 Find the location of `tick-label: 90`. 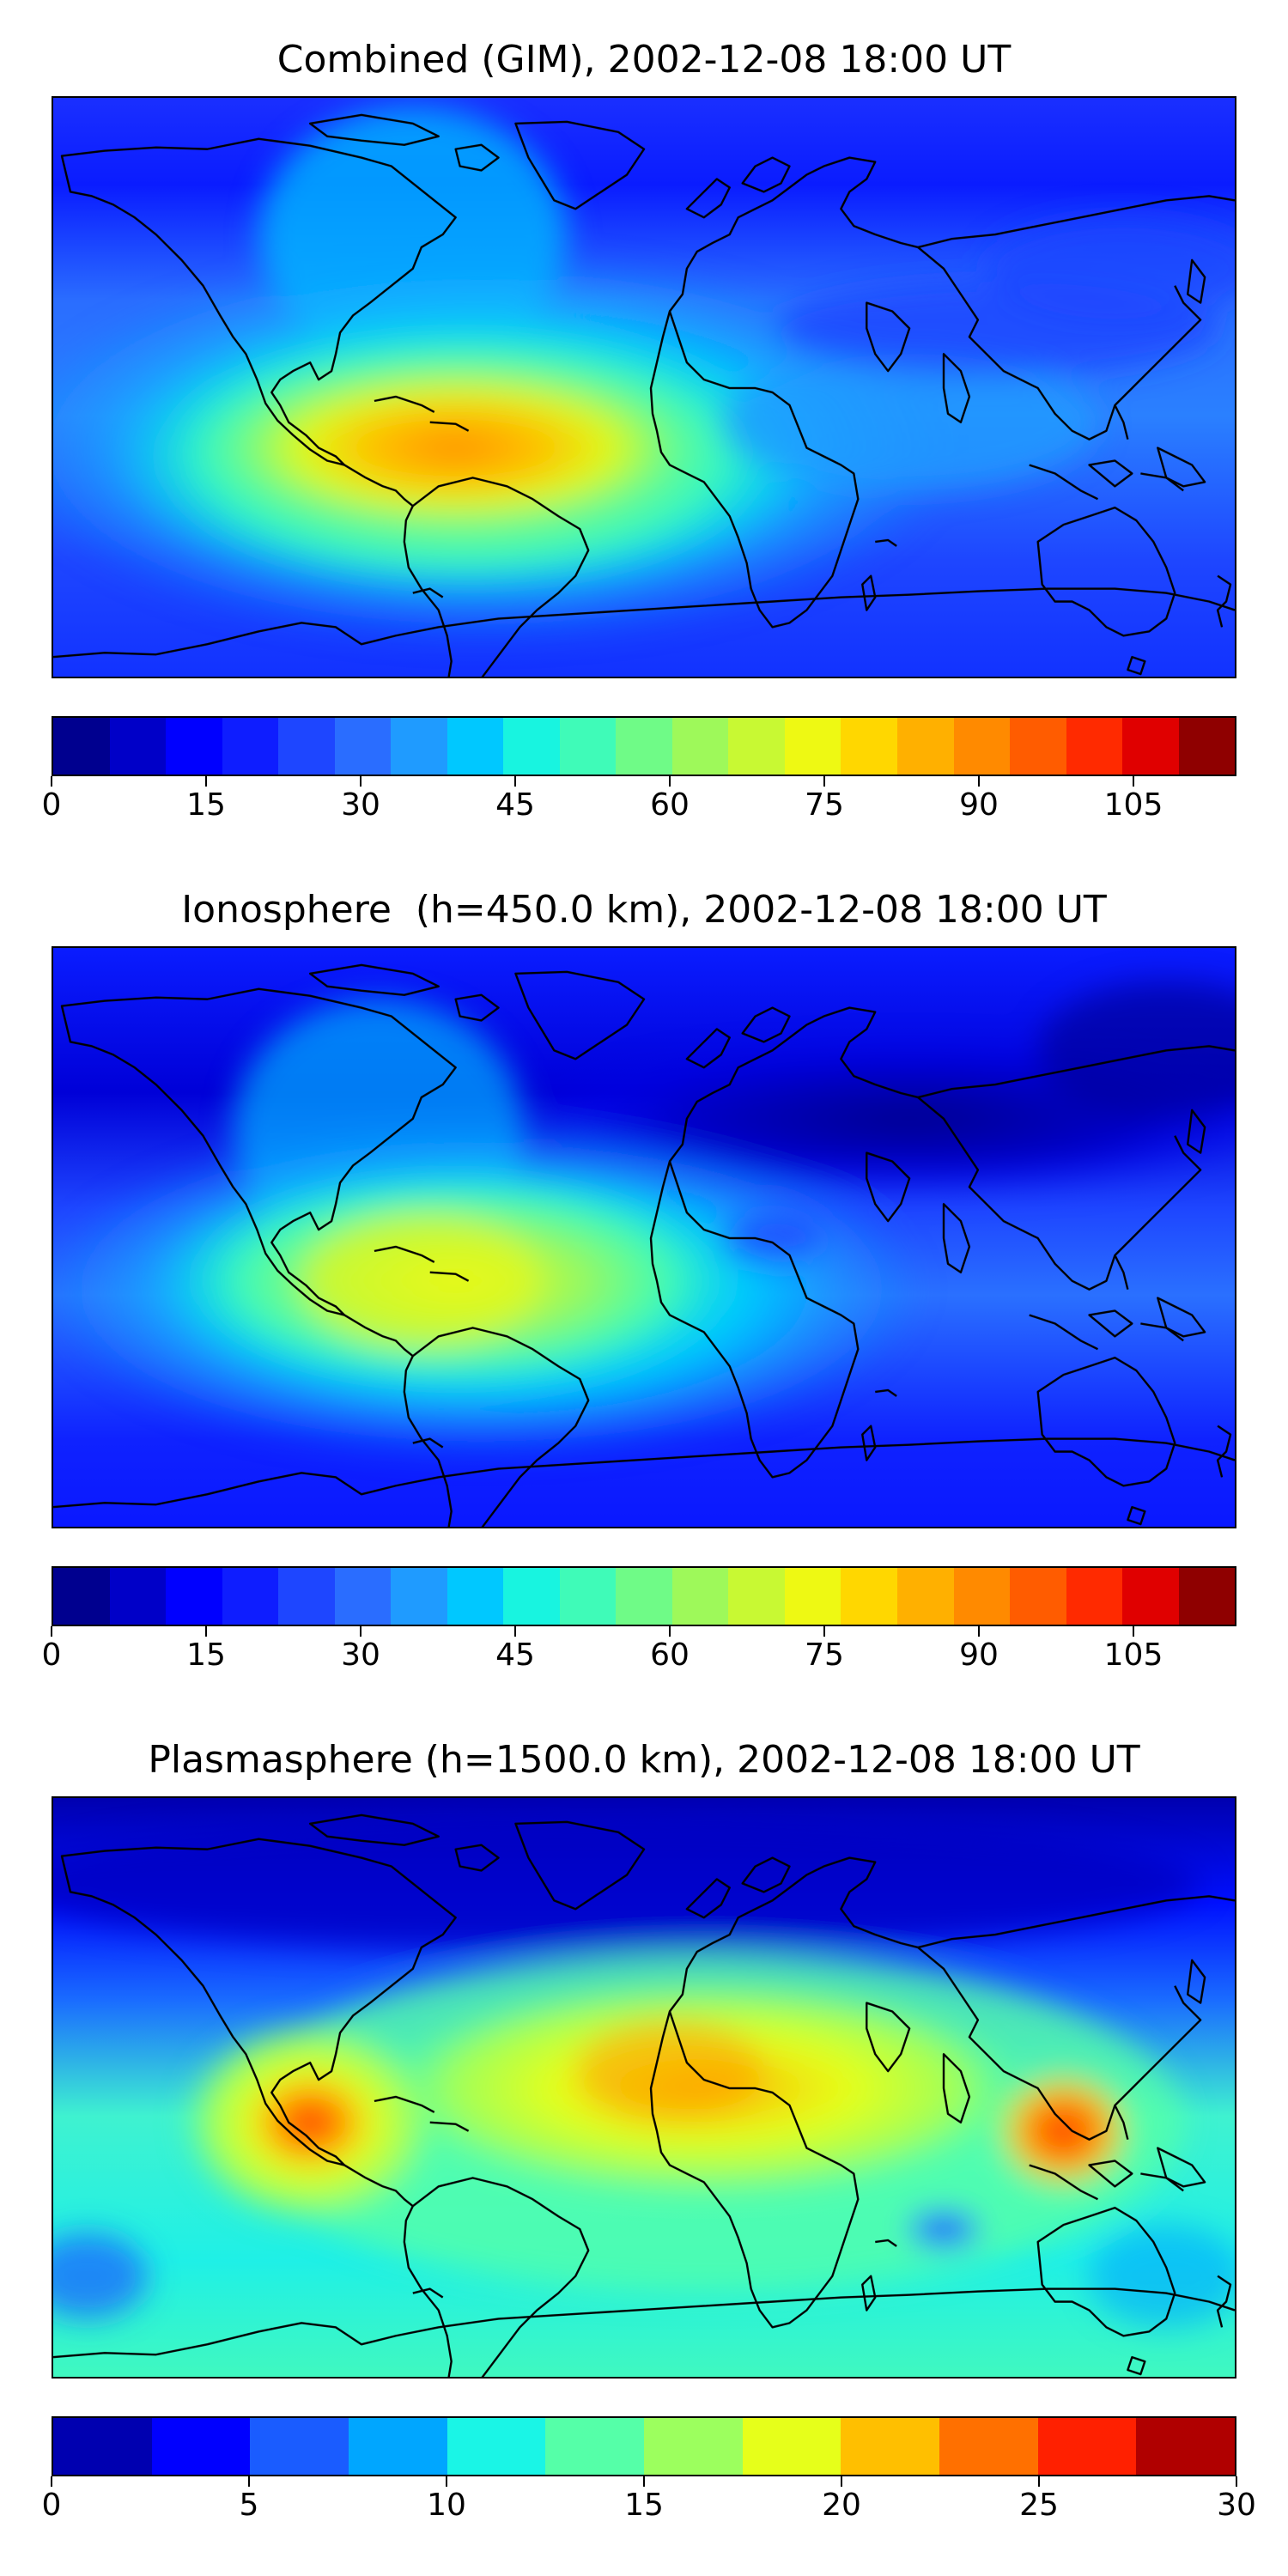

tick-label: 90 is located at coordinates (979, 1655).